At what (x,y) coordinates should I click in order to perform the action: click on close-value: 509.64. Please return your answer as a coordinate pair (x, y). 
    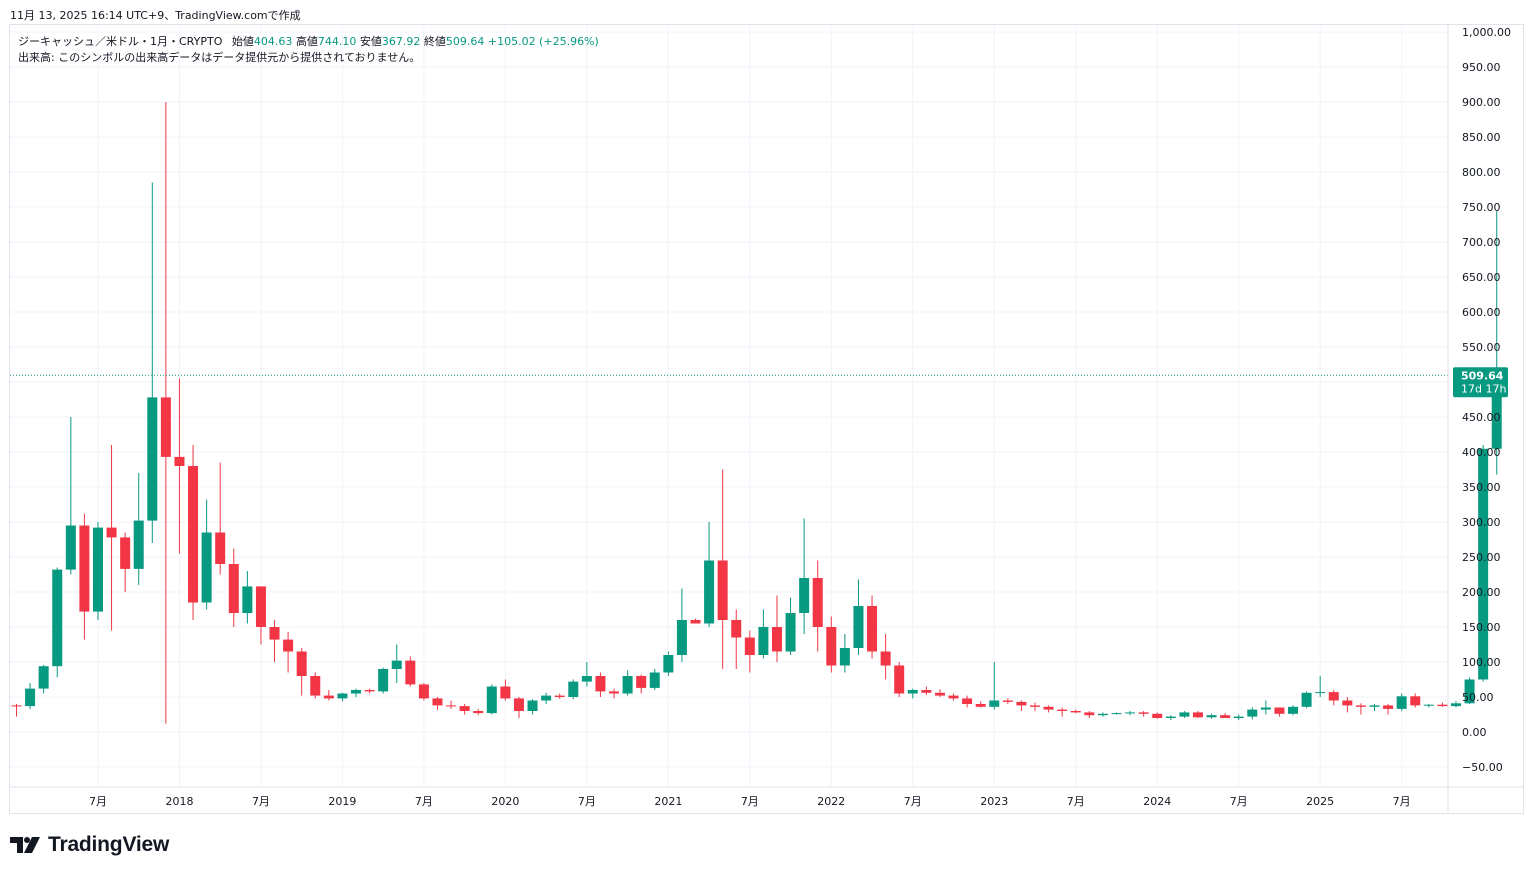
    Looking at the image, I should click on (465, 41).